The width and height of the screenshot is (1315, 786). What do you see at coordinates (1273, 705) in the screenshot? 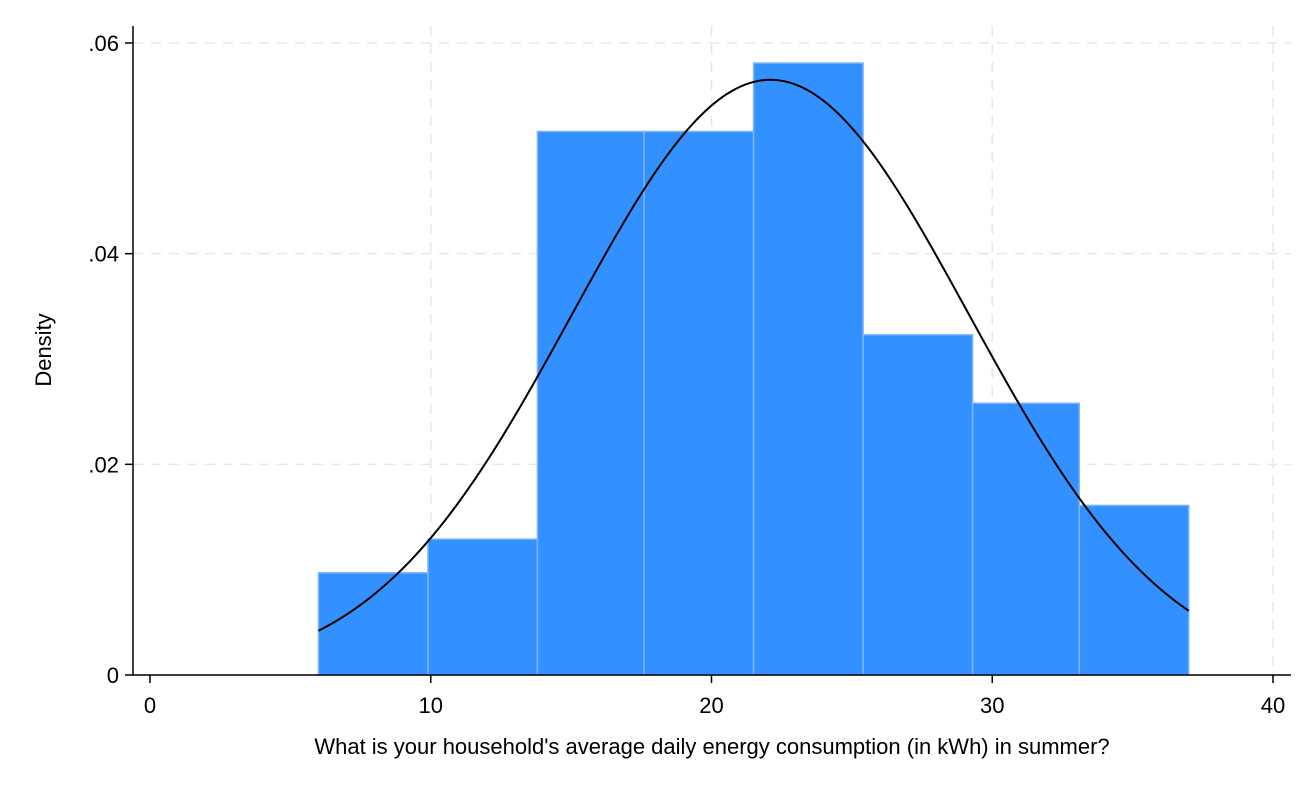
I see `x-tick-label-4: 40` at bounding box center [1273, 705].